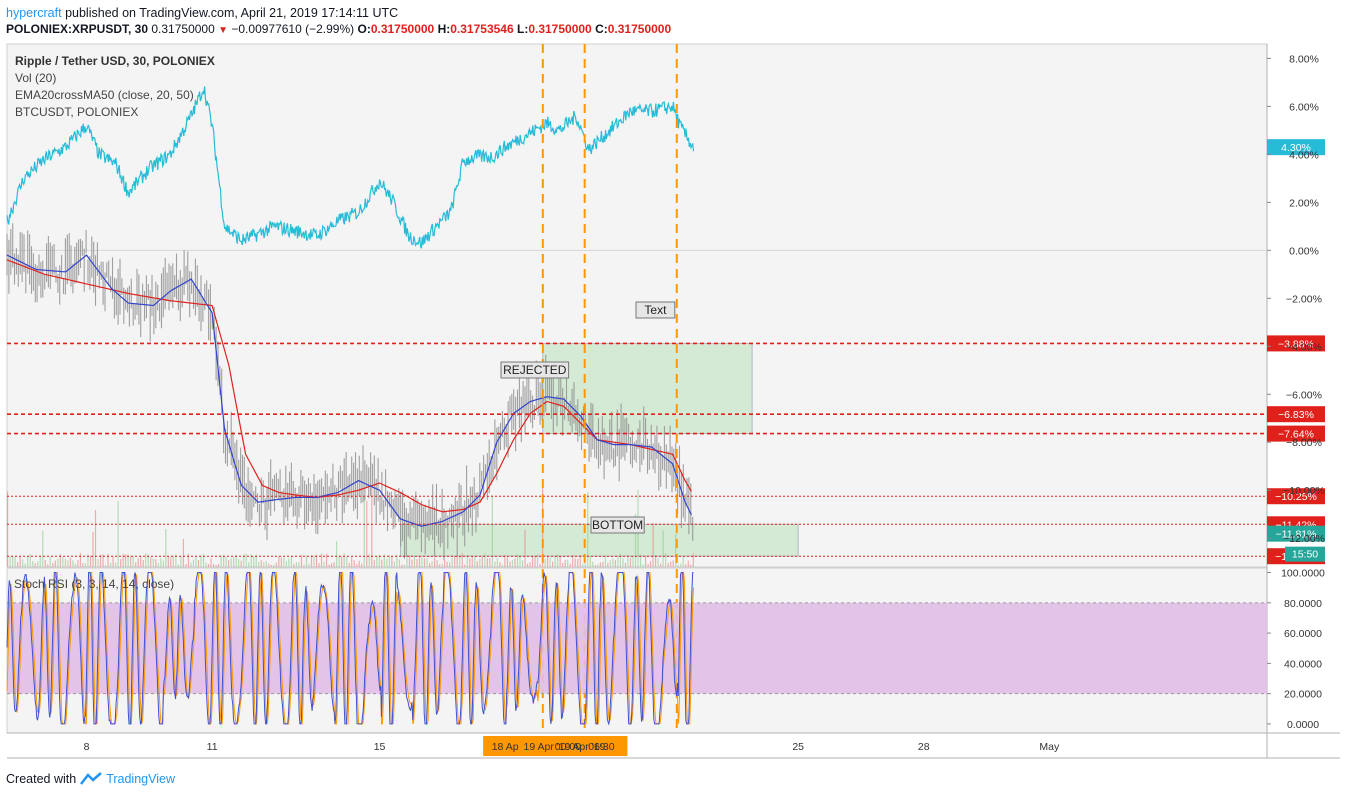 The image size is (1348, 798). I want to click on stoch-tick-label: 80.0000, so click(1303, 604).